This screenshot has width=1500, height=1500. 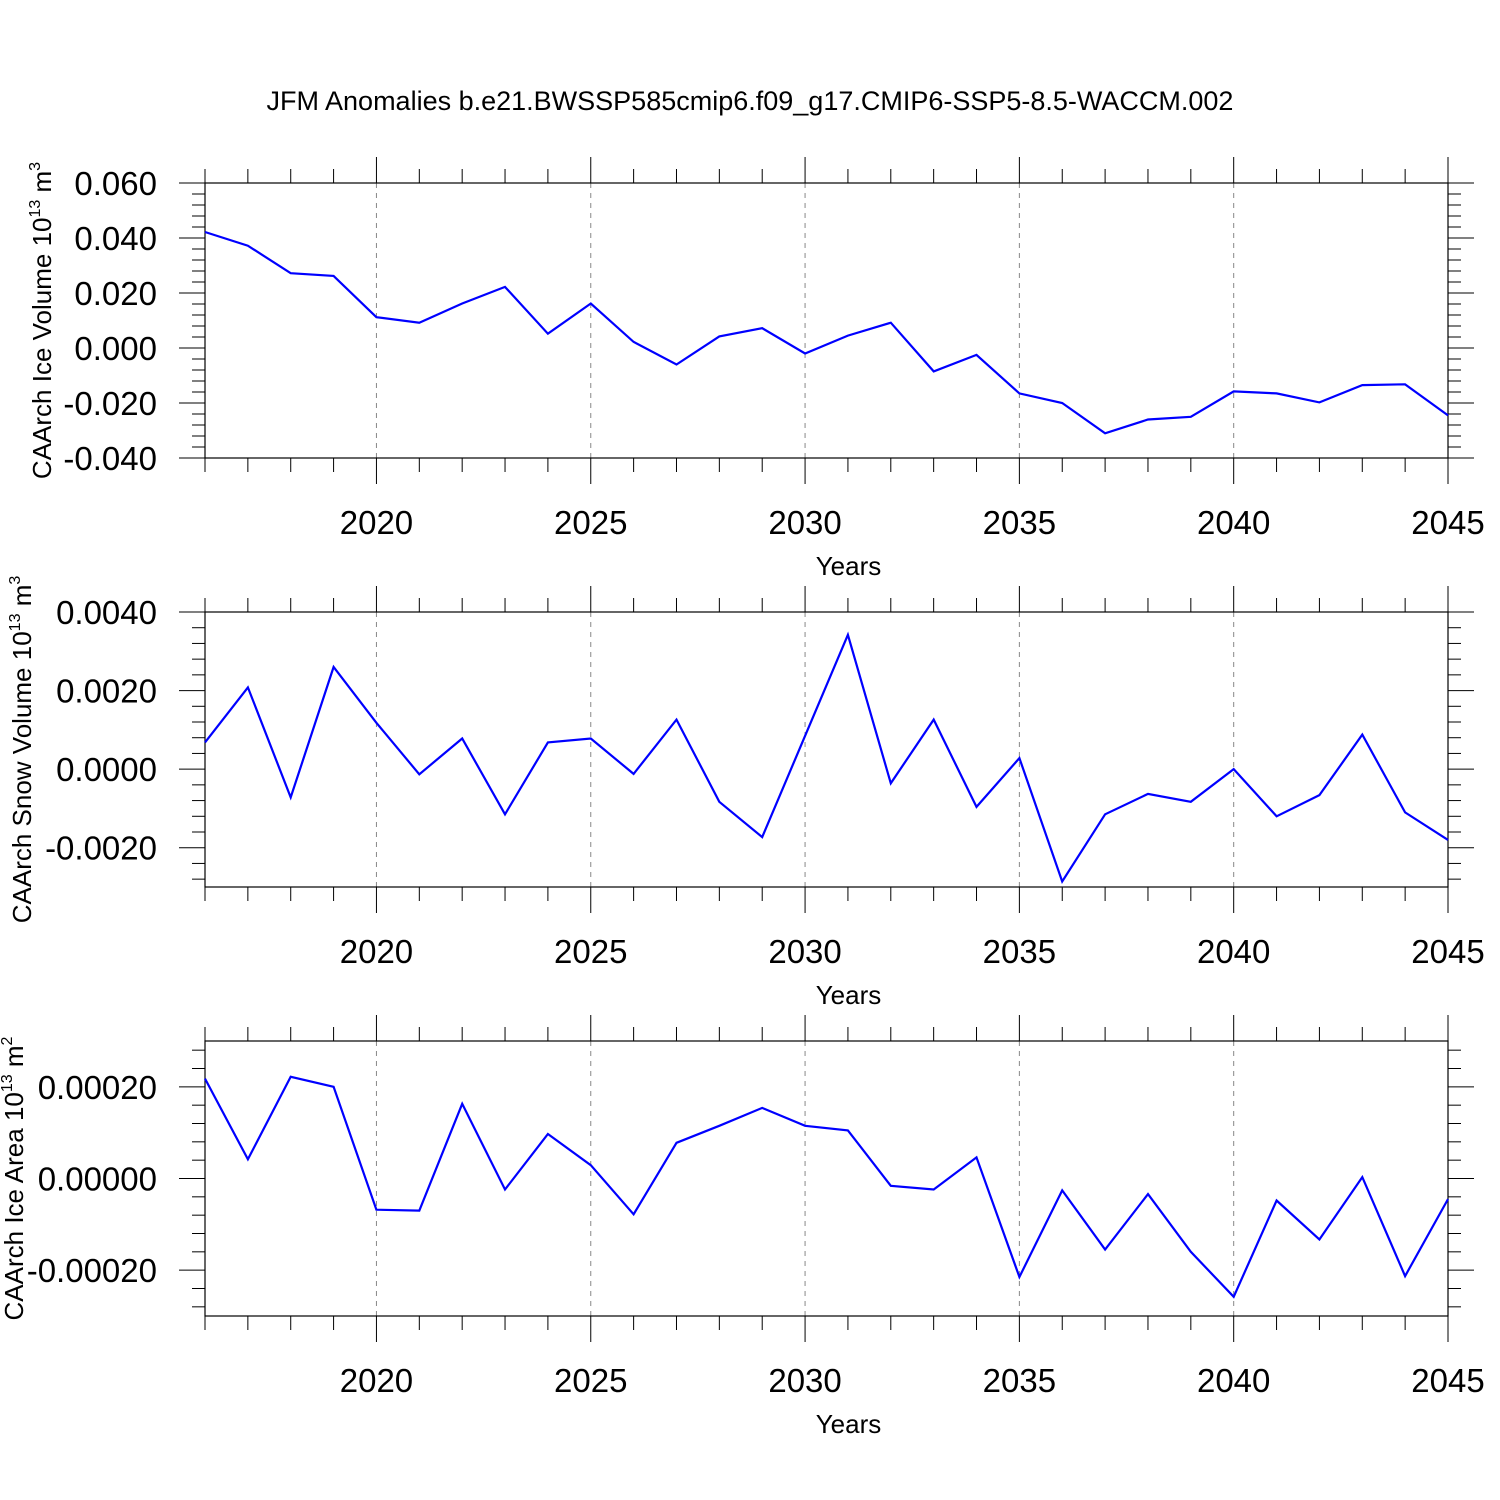 I want to click on y-tick-label: 0.060, so click(x=115, y=183).